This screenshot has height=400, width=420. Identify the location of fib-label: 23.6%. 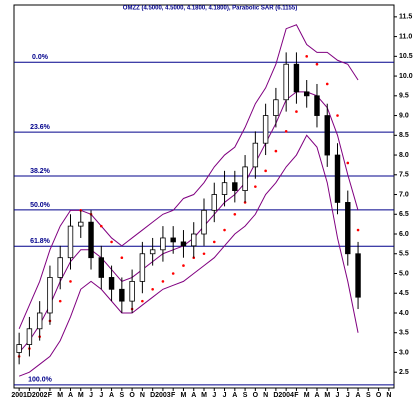
(40, 127).